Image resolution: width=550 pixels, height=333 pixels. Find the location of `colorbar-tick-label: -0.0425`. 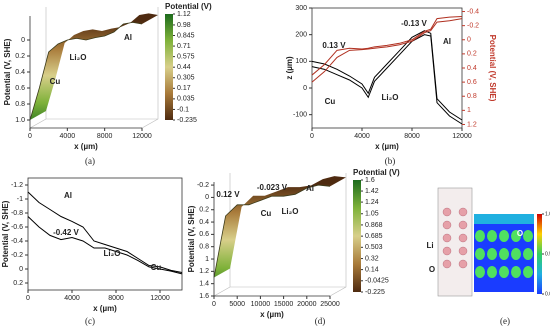

colorbar-tick-label: -0.0425 is located at coordinates (377, 281).